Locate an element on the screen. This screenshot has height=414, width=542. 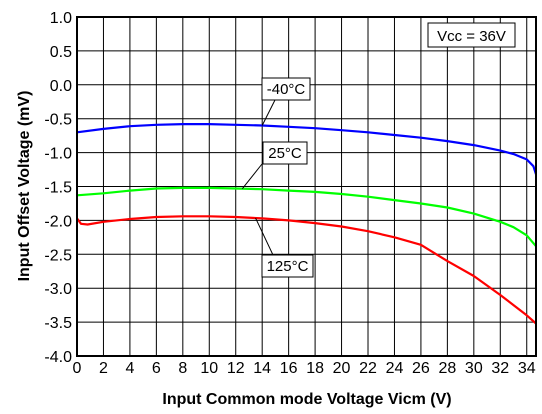
x-tick-label: 22 is located at coordinates (368, 368).